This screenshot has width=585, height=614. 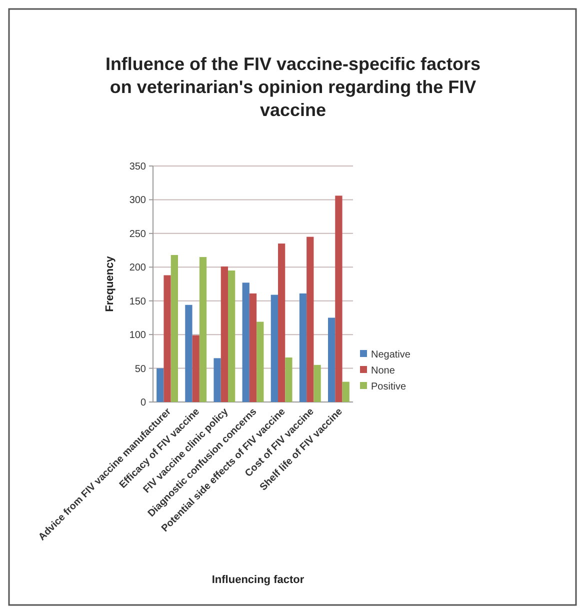 I want to click on y-tick-label: 300, so click(x=137, y=200).